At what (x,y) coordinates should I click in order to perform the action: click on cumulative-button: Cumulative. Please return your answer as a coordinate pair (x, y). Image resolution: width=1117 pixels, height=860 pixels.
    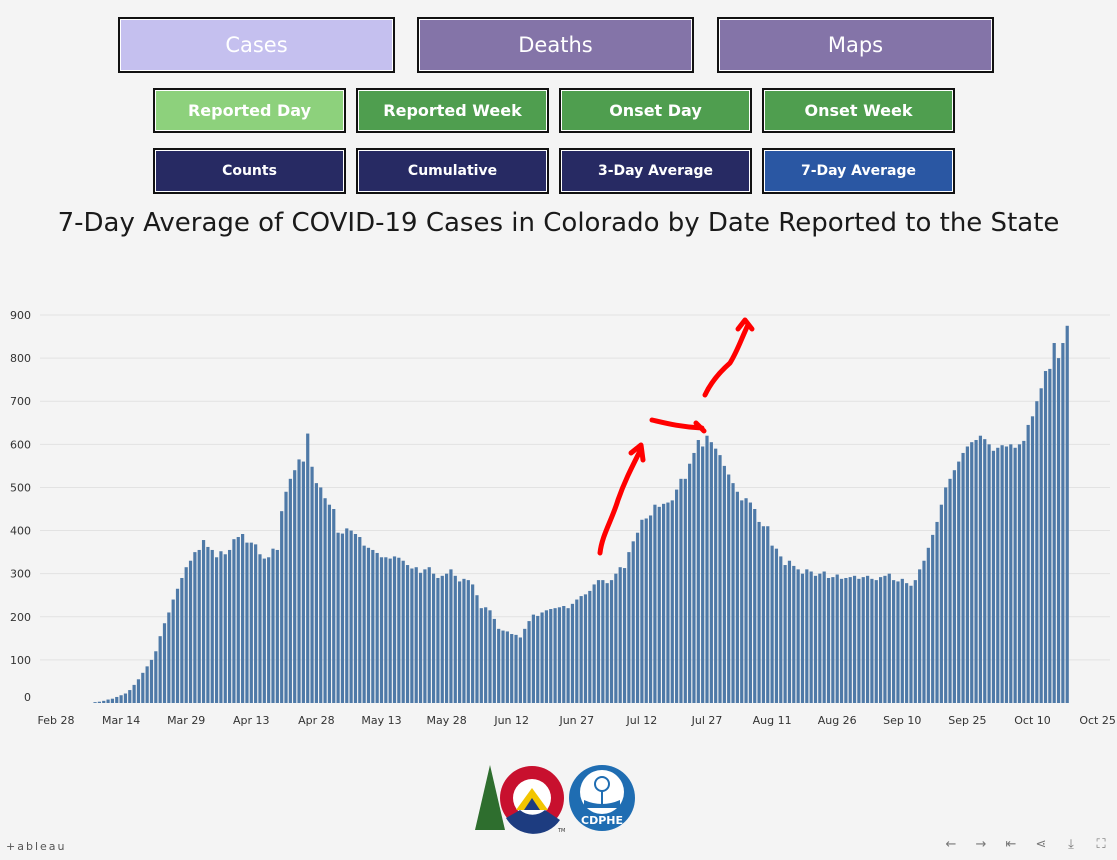
    Looking at the image, I should click on (452, 171).